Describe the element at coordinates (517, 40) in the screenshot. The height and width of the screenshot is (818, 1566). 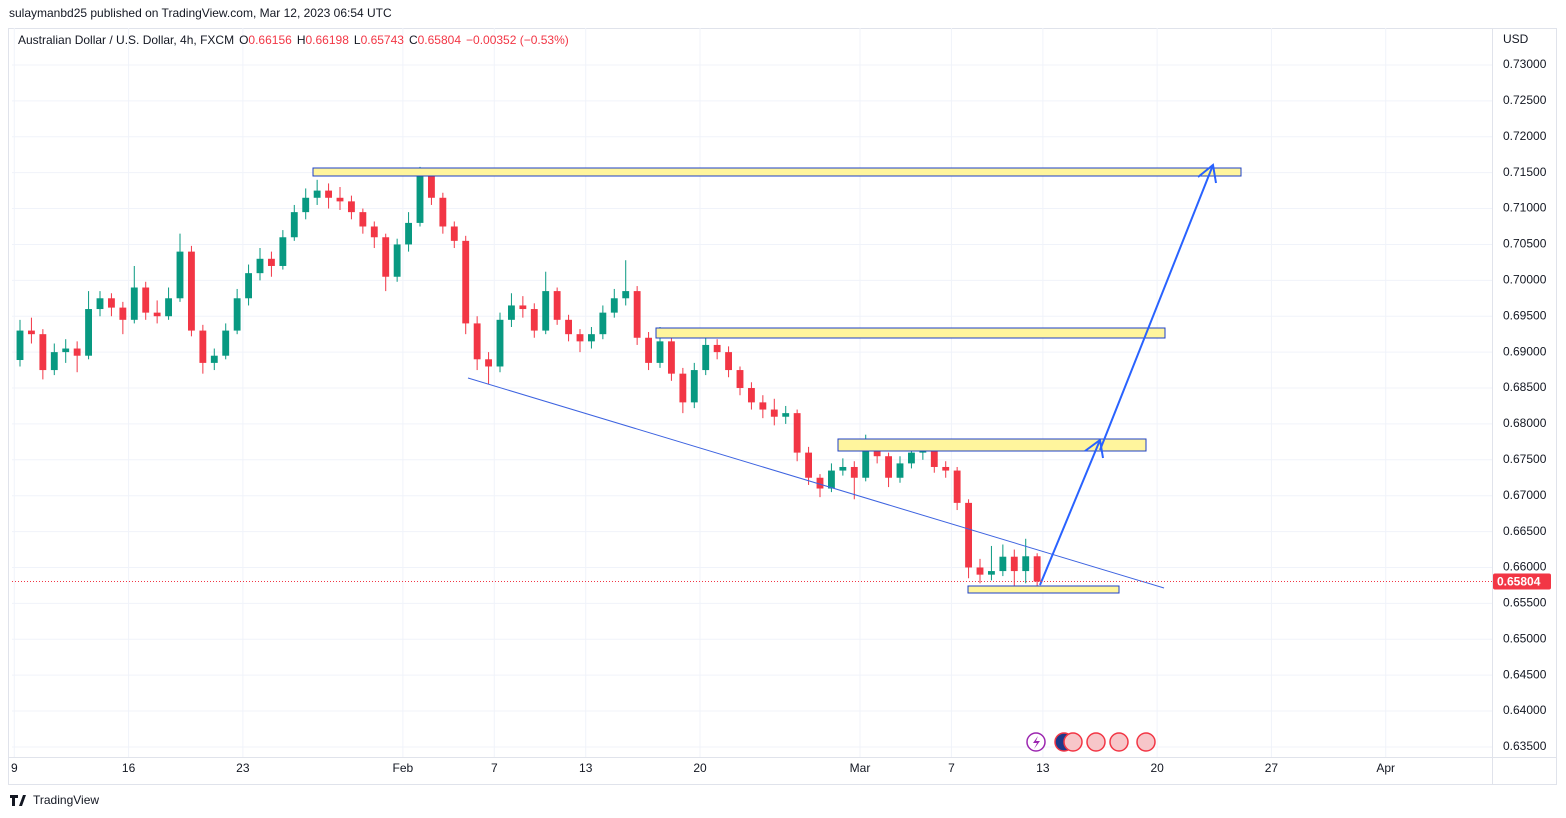
I see `price-change: −0.00352 (−0.53%)` at that location.